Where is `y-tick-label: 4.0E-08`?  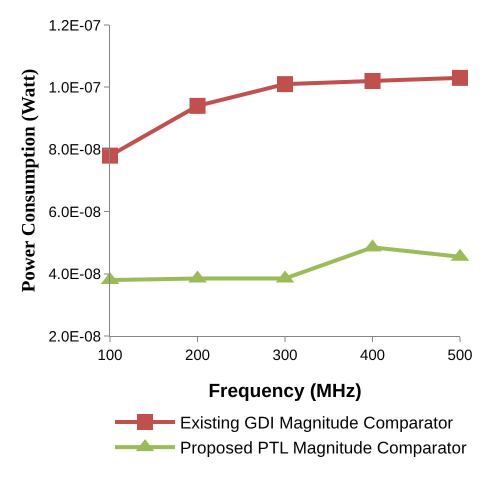
y-tick-label: 4.0E-08 is located at coordinates (74, 275).